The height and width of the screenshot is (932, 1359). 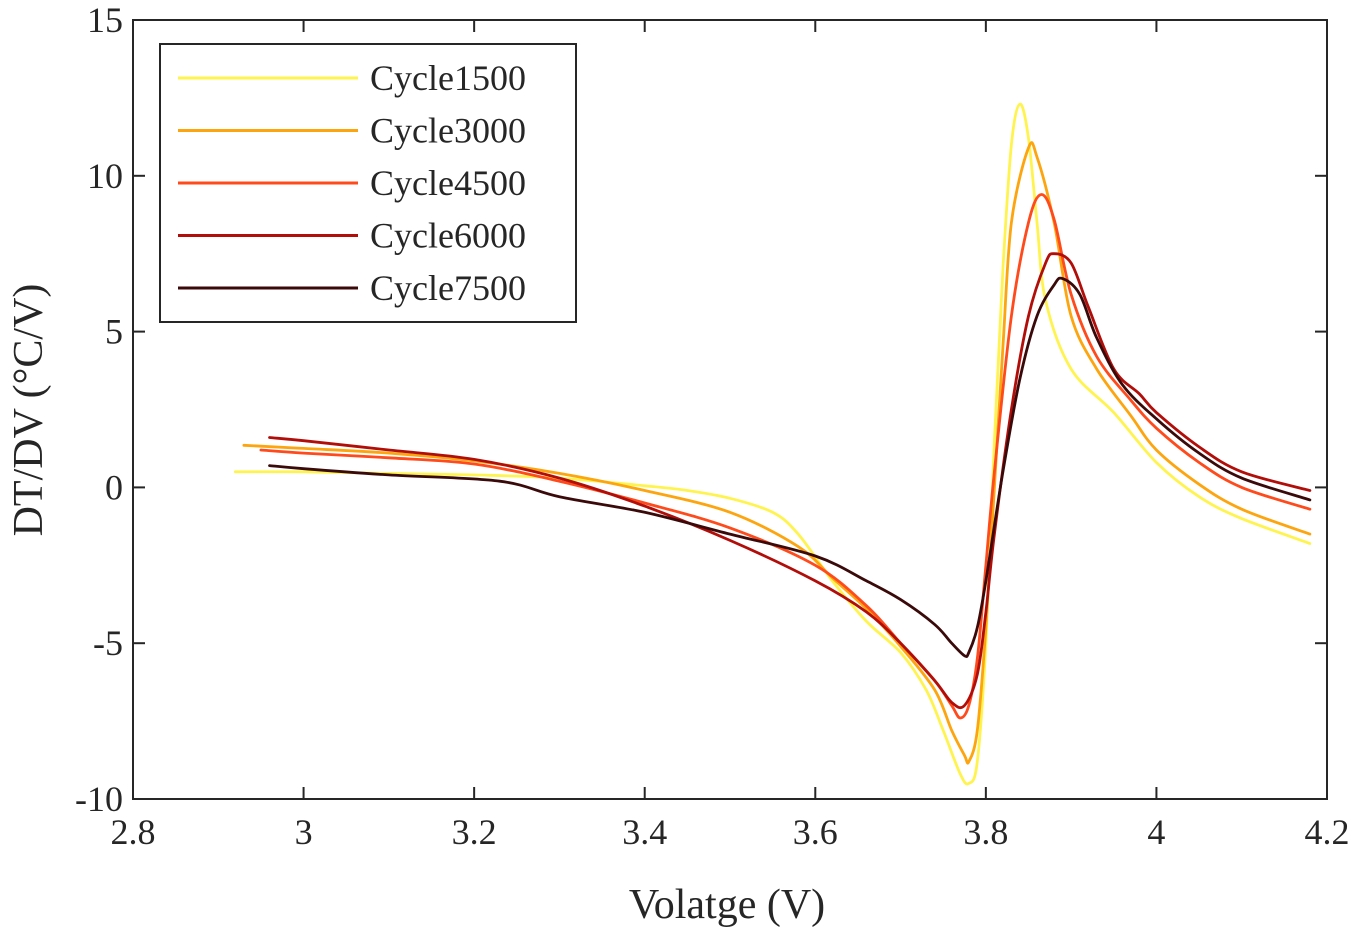 I want to click on y-tick-label: 10, so click(x=105, y=176).